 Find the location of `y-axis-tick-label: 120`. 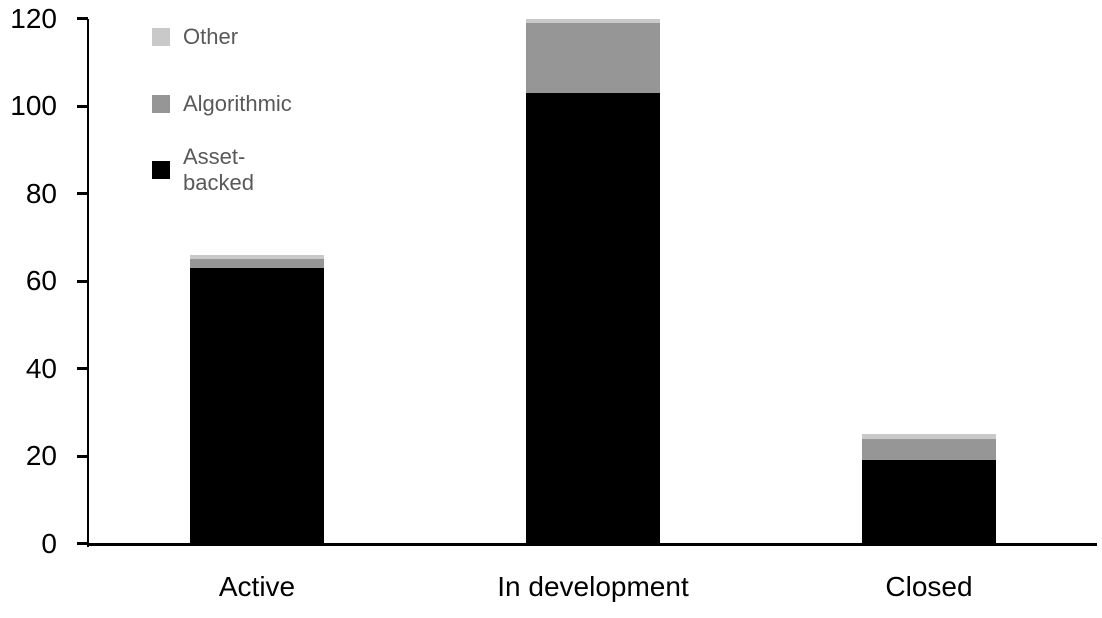

y-axis-tick-label: 120 is located at coordinates (33, 18).